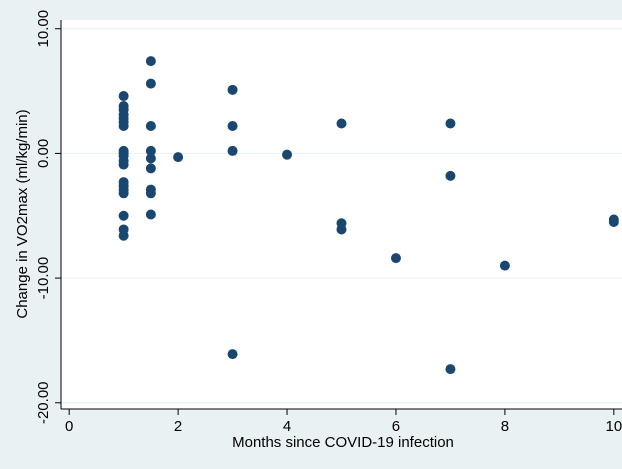 The image size is (622, 469). I want to click on x-tick-label: 0, so click(69, 426).